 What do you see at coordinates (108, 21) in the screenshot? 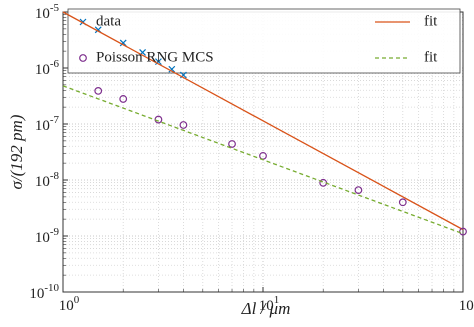
I see `legend-label: data` at bounding box center [108, 21].